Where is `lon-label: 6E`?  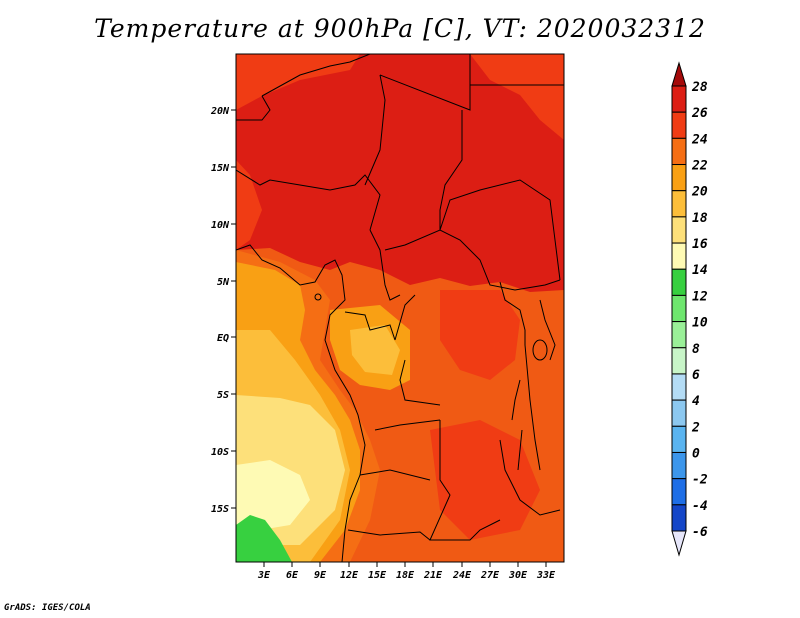
lon-label: 6E is located at coordinates (292, 575).